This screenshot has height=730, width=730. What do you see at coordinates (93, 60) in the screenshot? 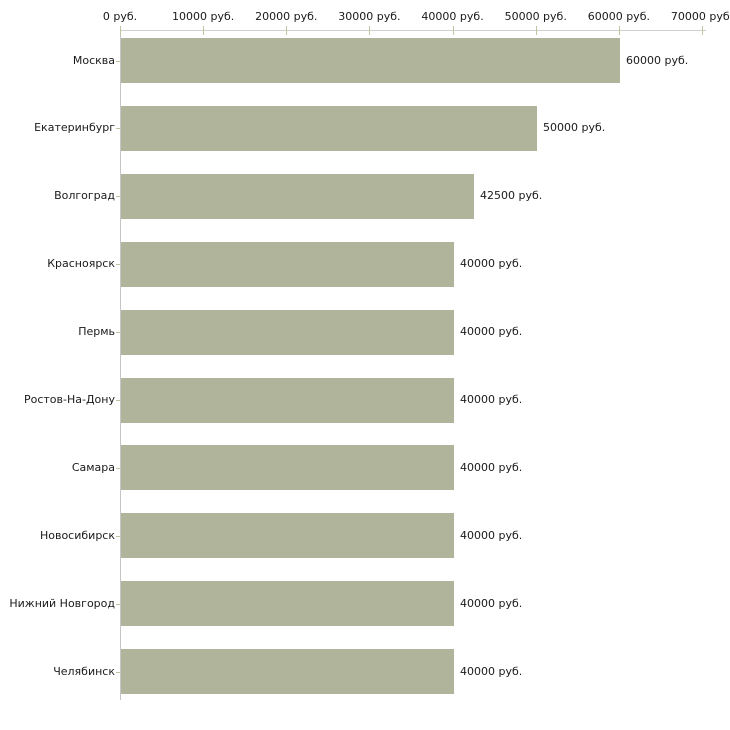
I see `category-label: Москва` at bounding box center [93, 60].